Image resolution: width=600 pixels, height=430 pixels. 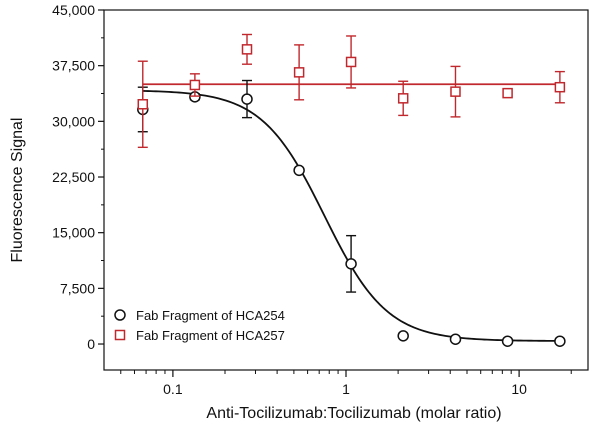 I want to click on y-tick-label: 15,000, so click(x=73, y=233).